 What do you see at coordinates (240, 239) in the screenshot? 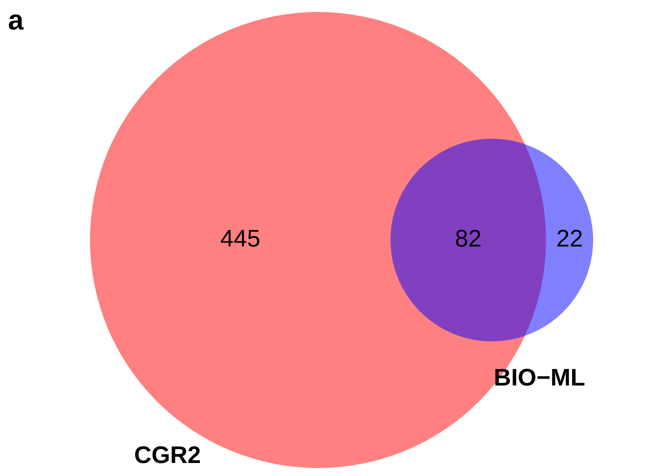
I see `data-label: 445` at bounding box center [240, 239].